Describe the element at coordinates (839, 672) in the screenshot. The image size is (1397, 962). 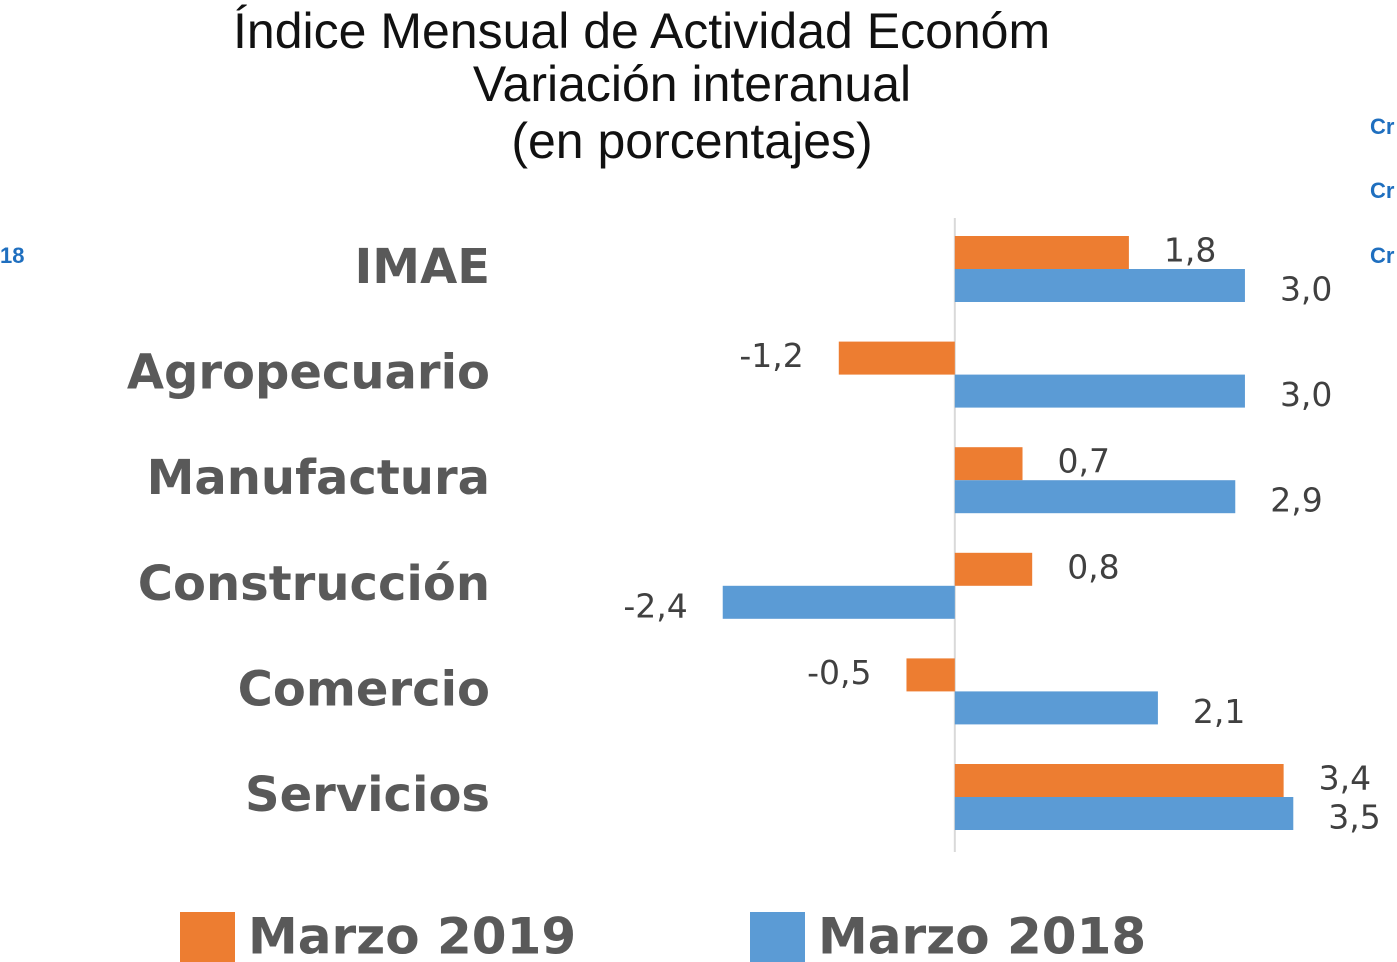
I see `data-label: -0,5` at that location.